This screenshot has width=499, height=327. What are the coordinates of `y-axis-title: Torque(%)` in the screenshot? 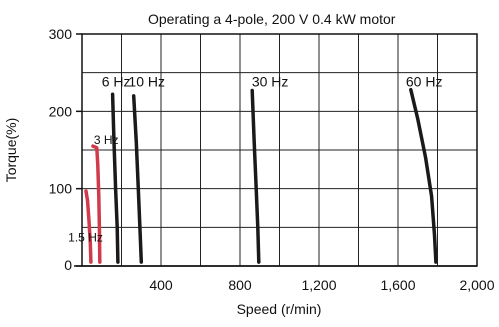 It's located at (11, 150).